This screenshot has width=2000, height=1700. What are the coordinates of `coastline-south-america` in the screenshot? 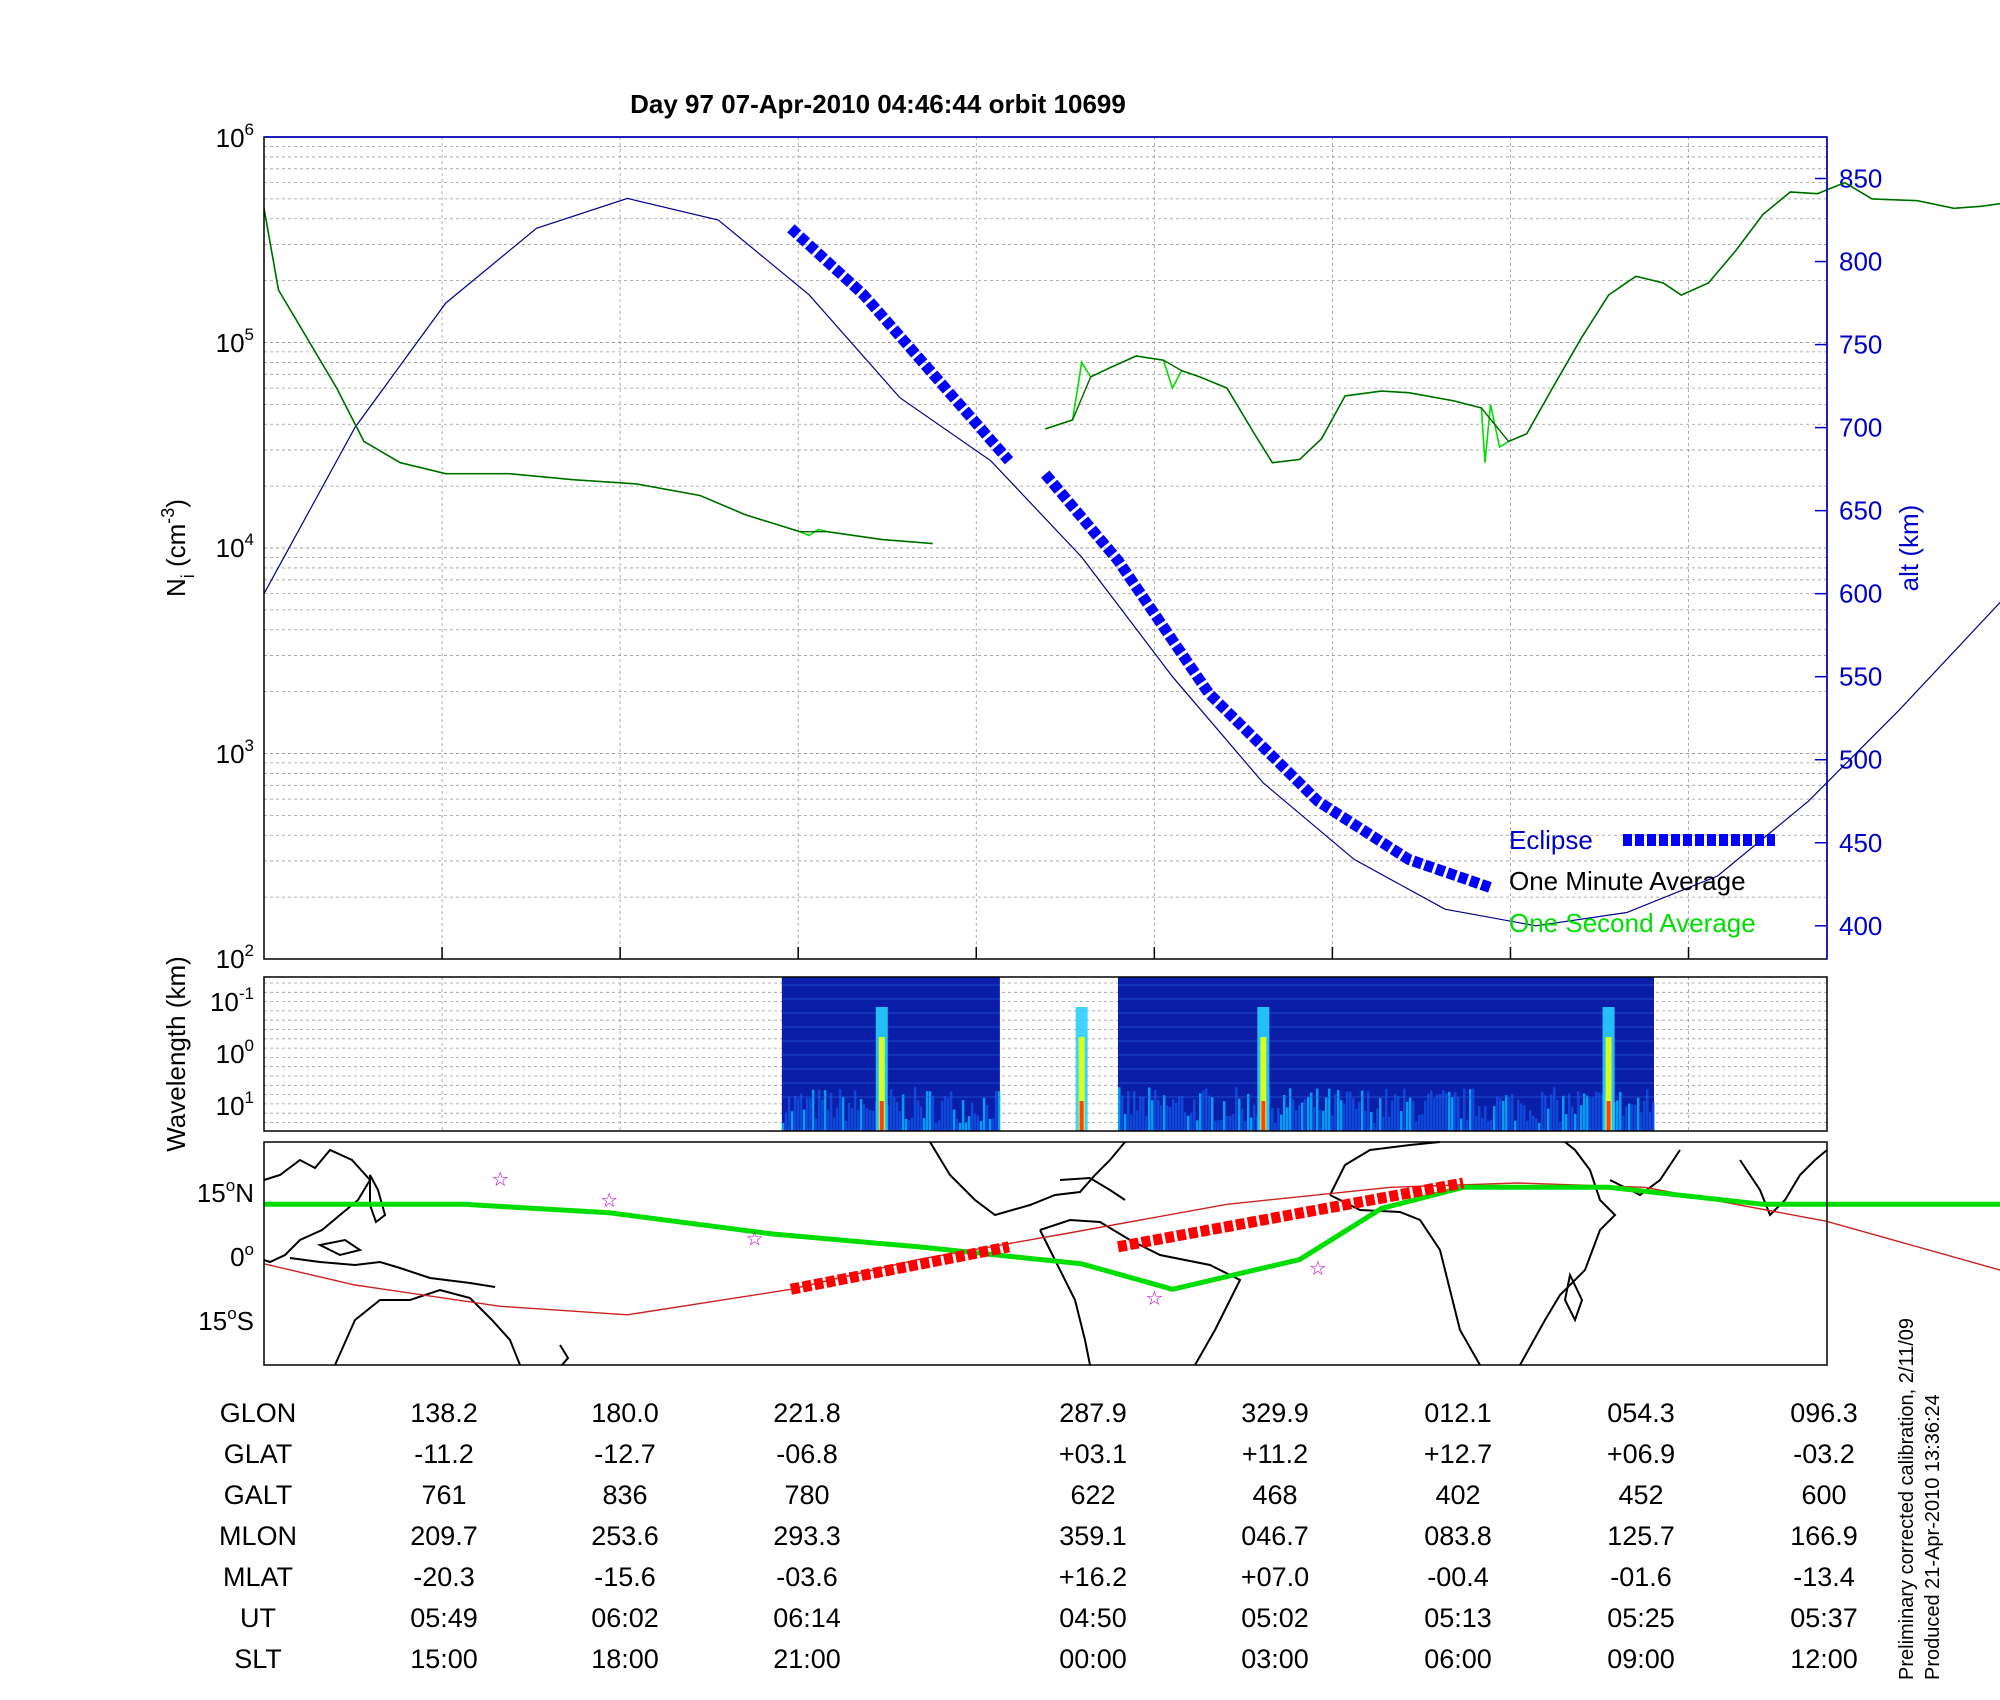 It's located at (1140, 1292).